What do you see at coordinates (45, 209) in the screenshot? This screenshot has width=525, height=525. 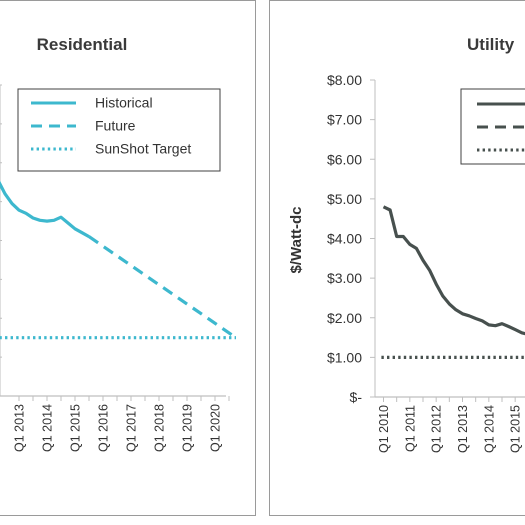 I see `residential-series-solid-line` at bounding box center [45, 209].